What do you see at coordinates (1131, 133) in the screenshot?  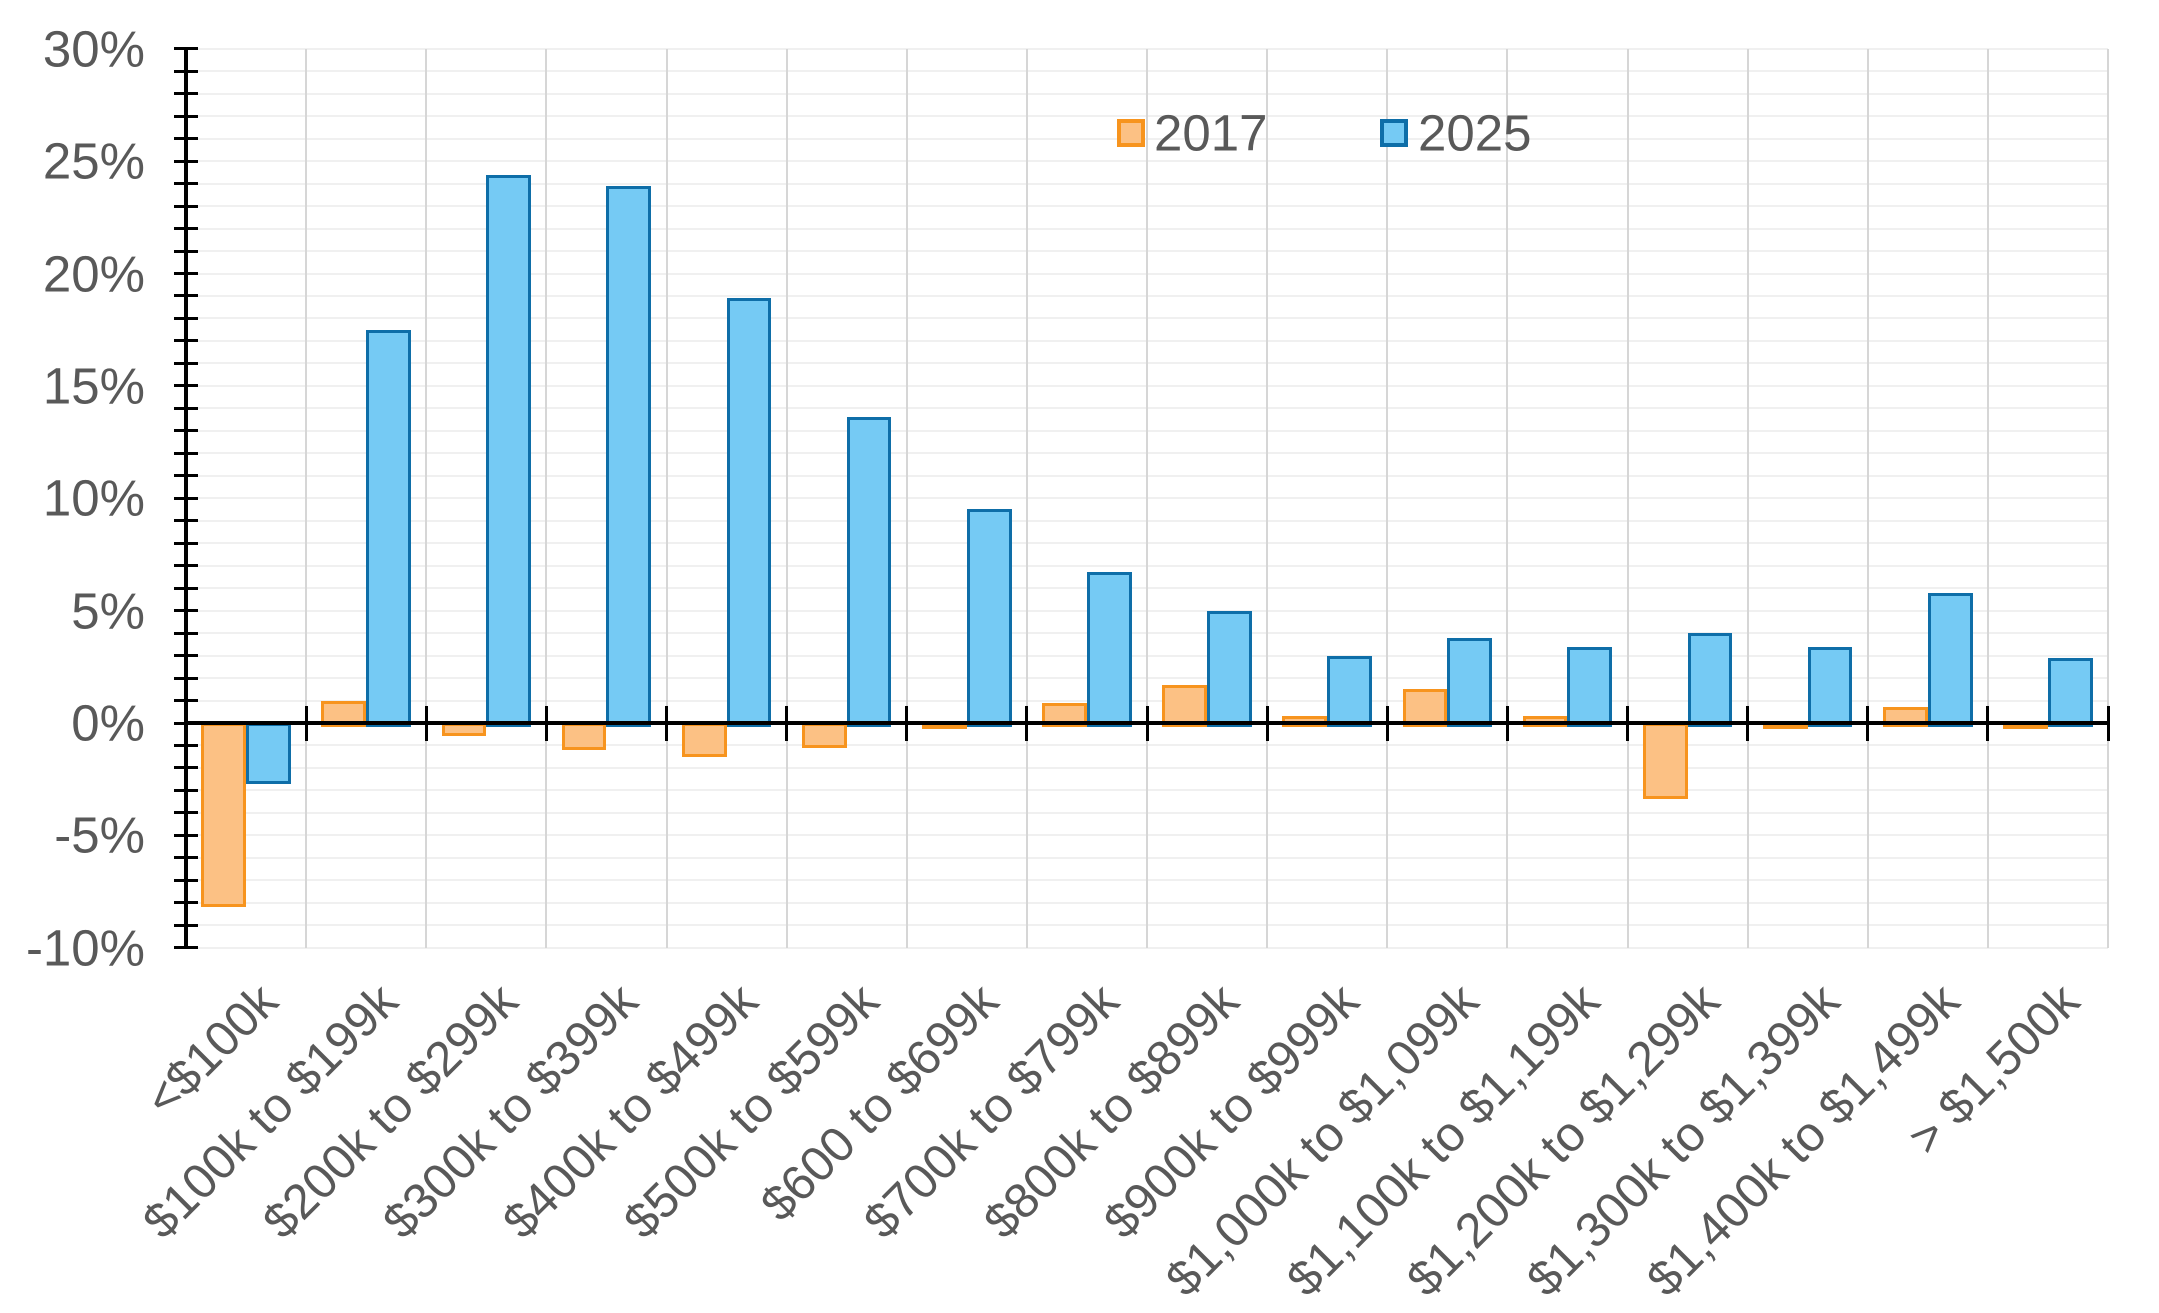 I see `legend-swatch-2017` at bounding box center [1131, 133].